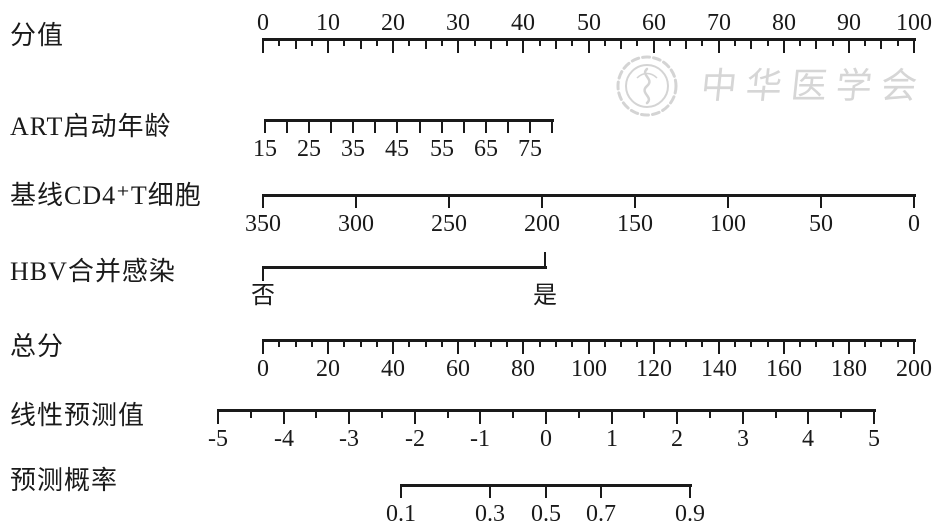  I want to click on prob-tick-label: 0.5, so click(546, 514).